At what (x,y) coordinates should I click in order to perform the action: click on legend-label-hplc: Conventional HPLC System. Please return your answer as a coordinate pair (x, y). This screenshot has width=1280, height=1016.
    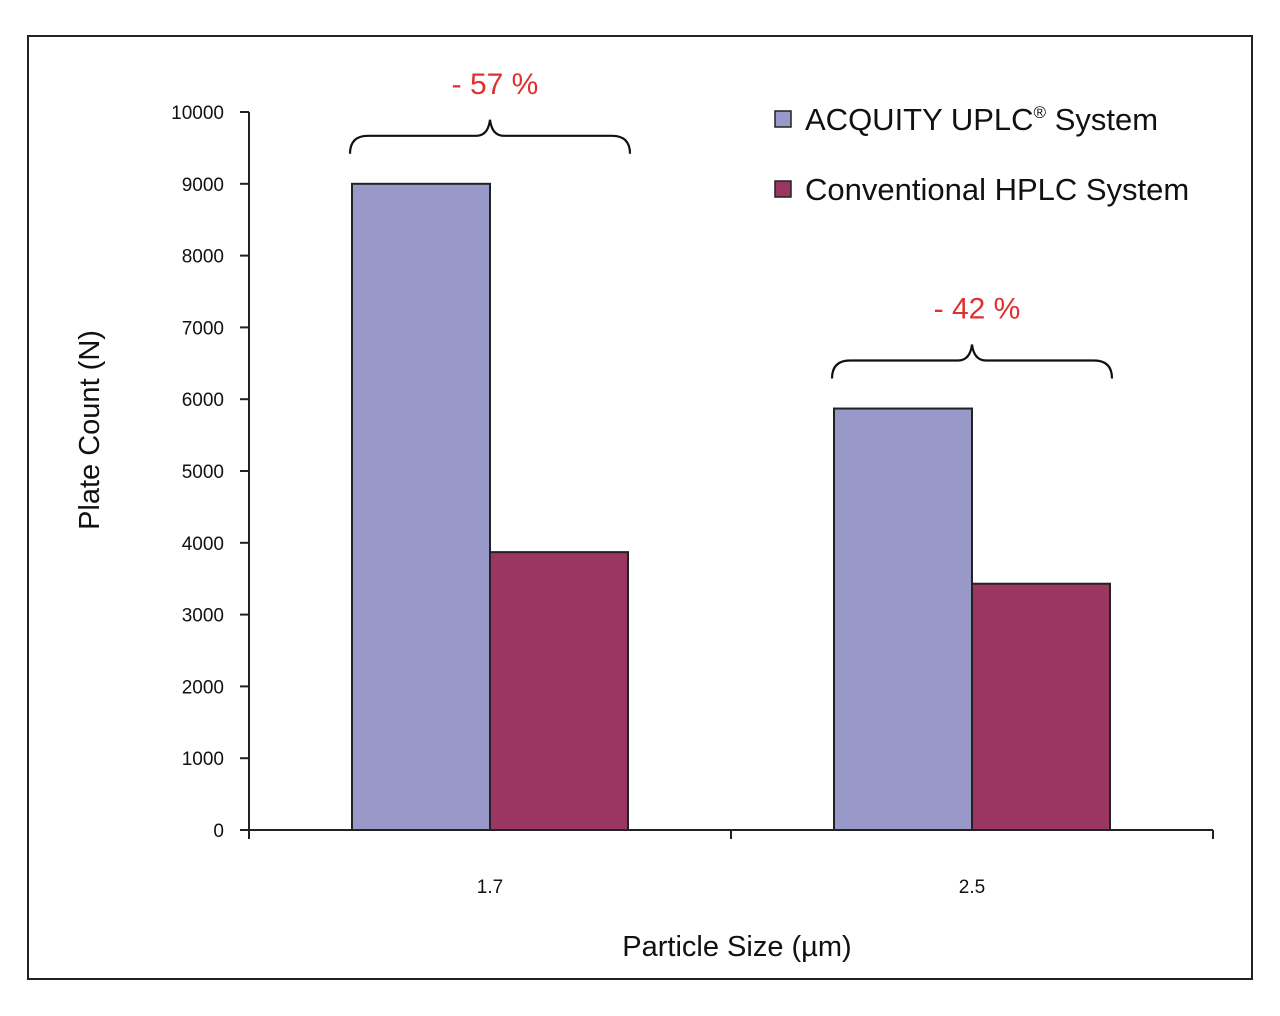
    Looking at the image, I should click on (997, 189).